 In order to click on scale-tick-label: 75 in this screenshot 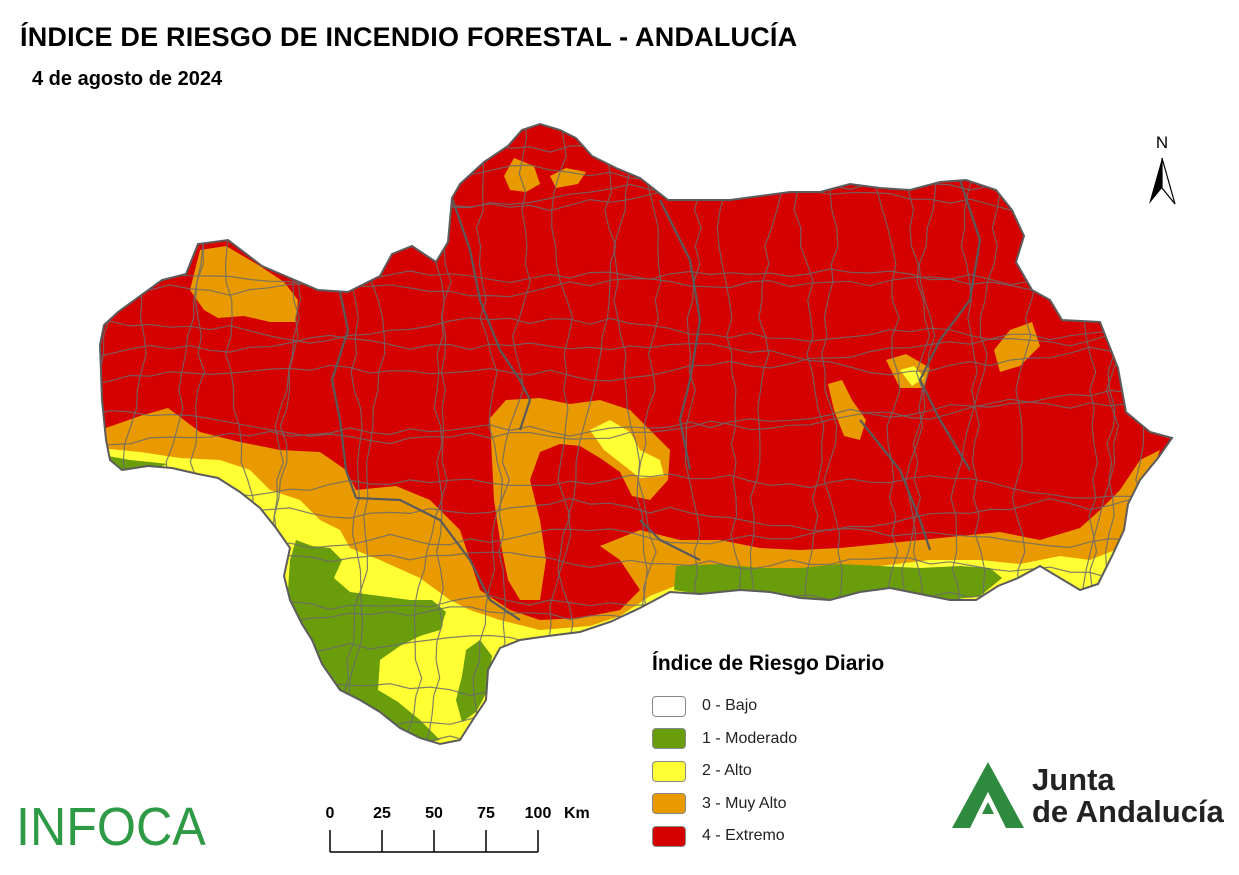, I will do `click(486, 813)`.